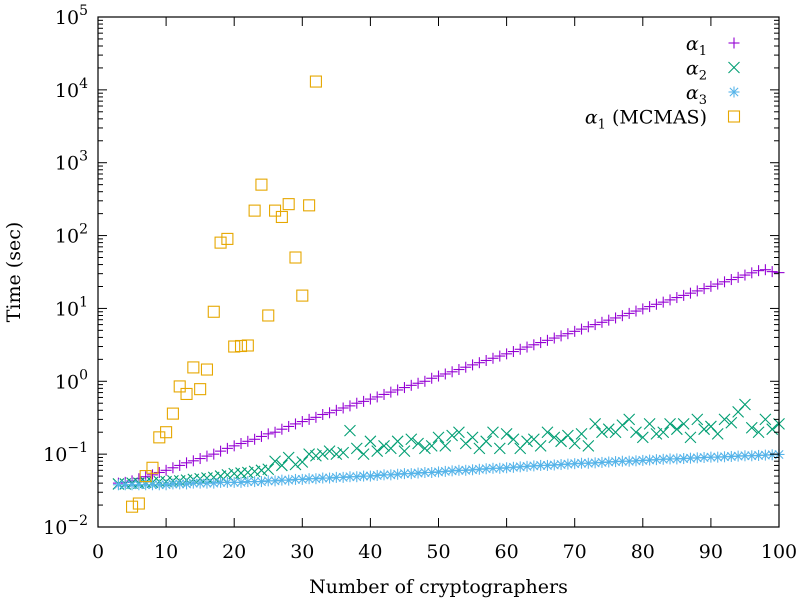 The height and width of the screenshot is (601, 796). I want to click on x-tick-label: 0, so click(98, 552).